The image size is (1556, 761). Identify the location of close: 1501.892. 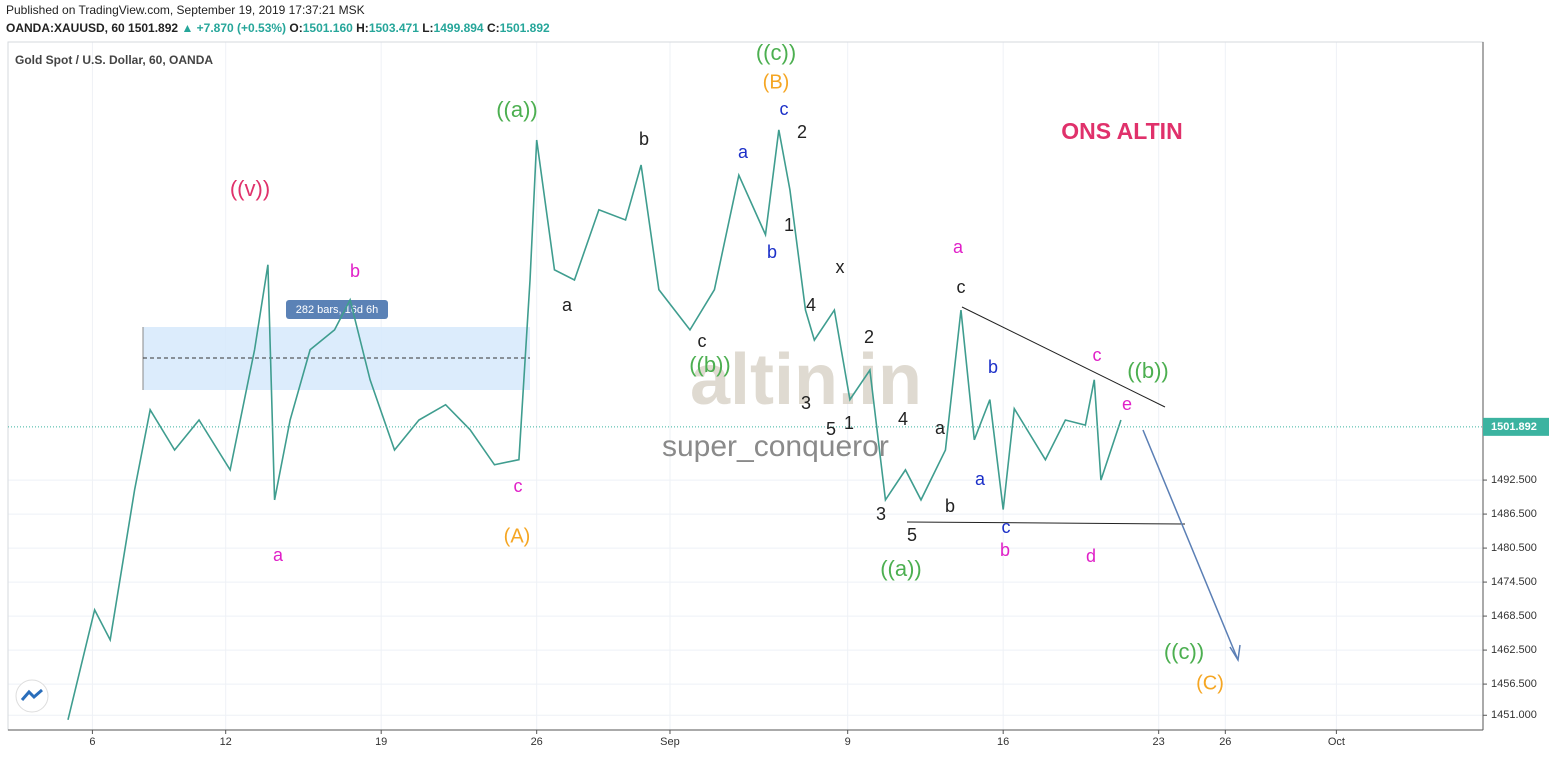
(525, 28).